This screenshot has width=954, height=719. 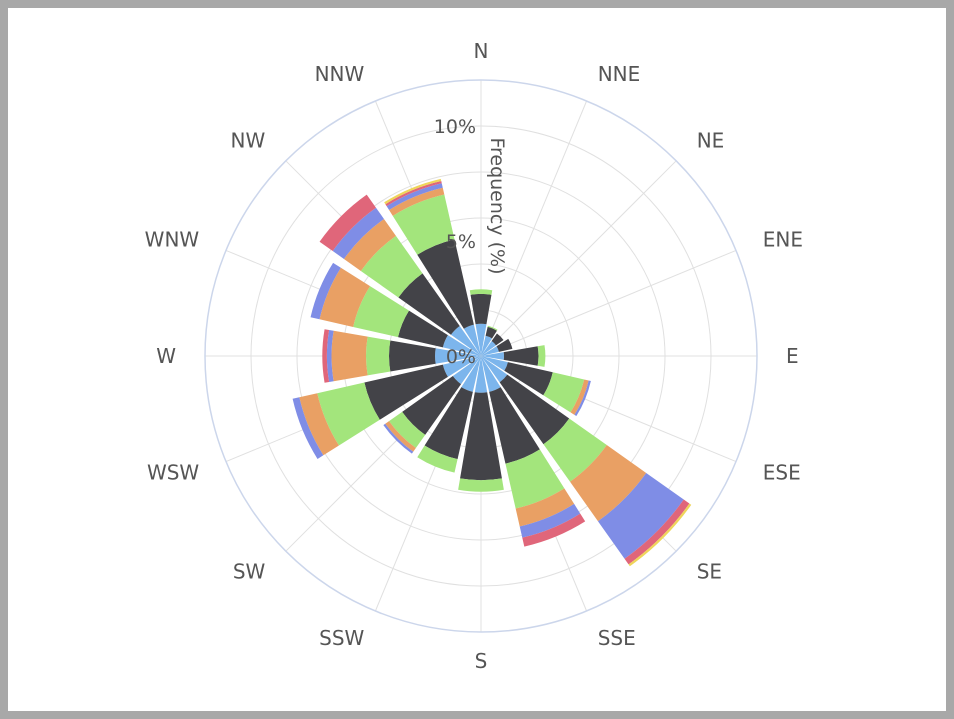 What do you see at coordinates (461, 242) in the screenshot?
I see `radial-tick-label: 5%` at bounding box center [461, 242].